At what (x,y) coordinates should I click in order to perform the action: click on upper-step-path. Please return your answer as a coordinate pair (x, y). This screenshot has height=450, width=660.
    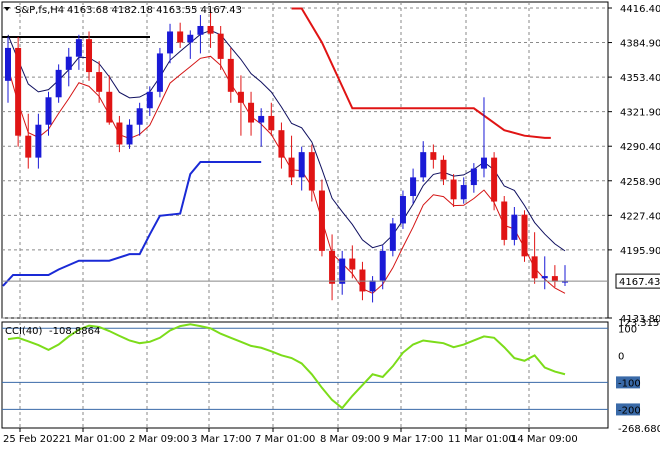
    Looking at the image, I should click on (421, 73).